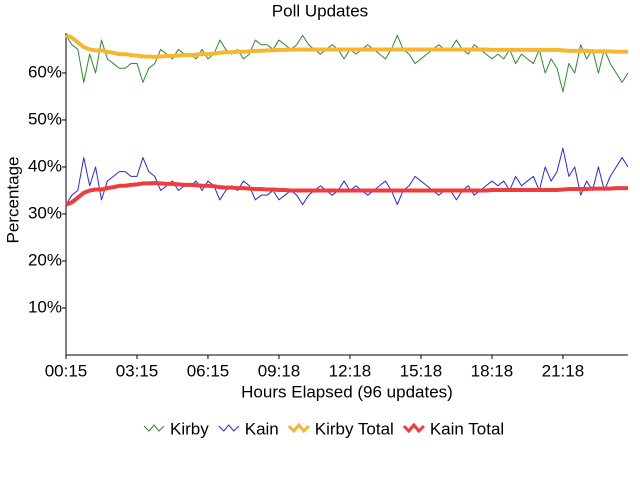 Image resolution: width=640 pixels, height=480 pixels. I want to click on legend-label: Kirby Total, so click(354, 428).